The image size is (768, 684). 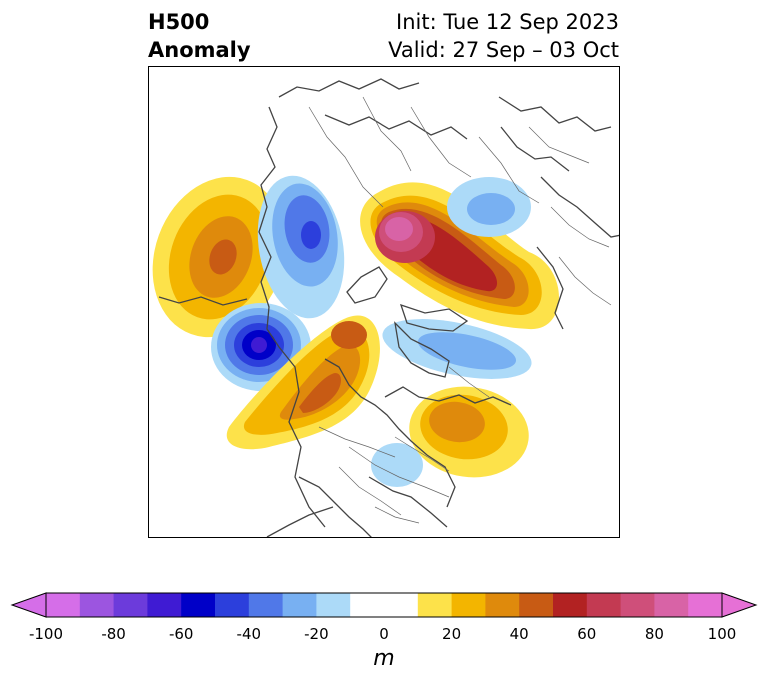 What do you see at coordinates (452, 634) in the screenshot?
I see `colorbar-tick-label: 20` at bounding box center [452, 634].